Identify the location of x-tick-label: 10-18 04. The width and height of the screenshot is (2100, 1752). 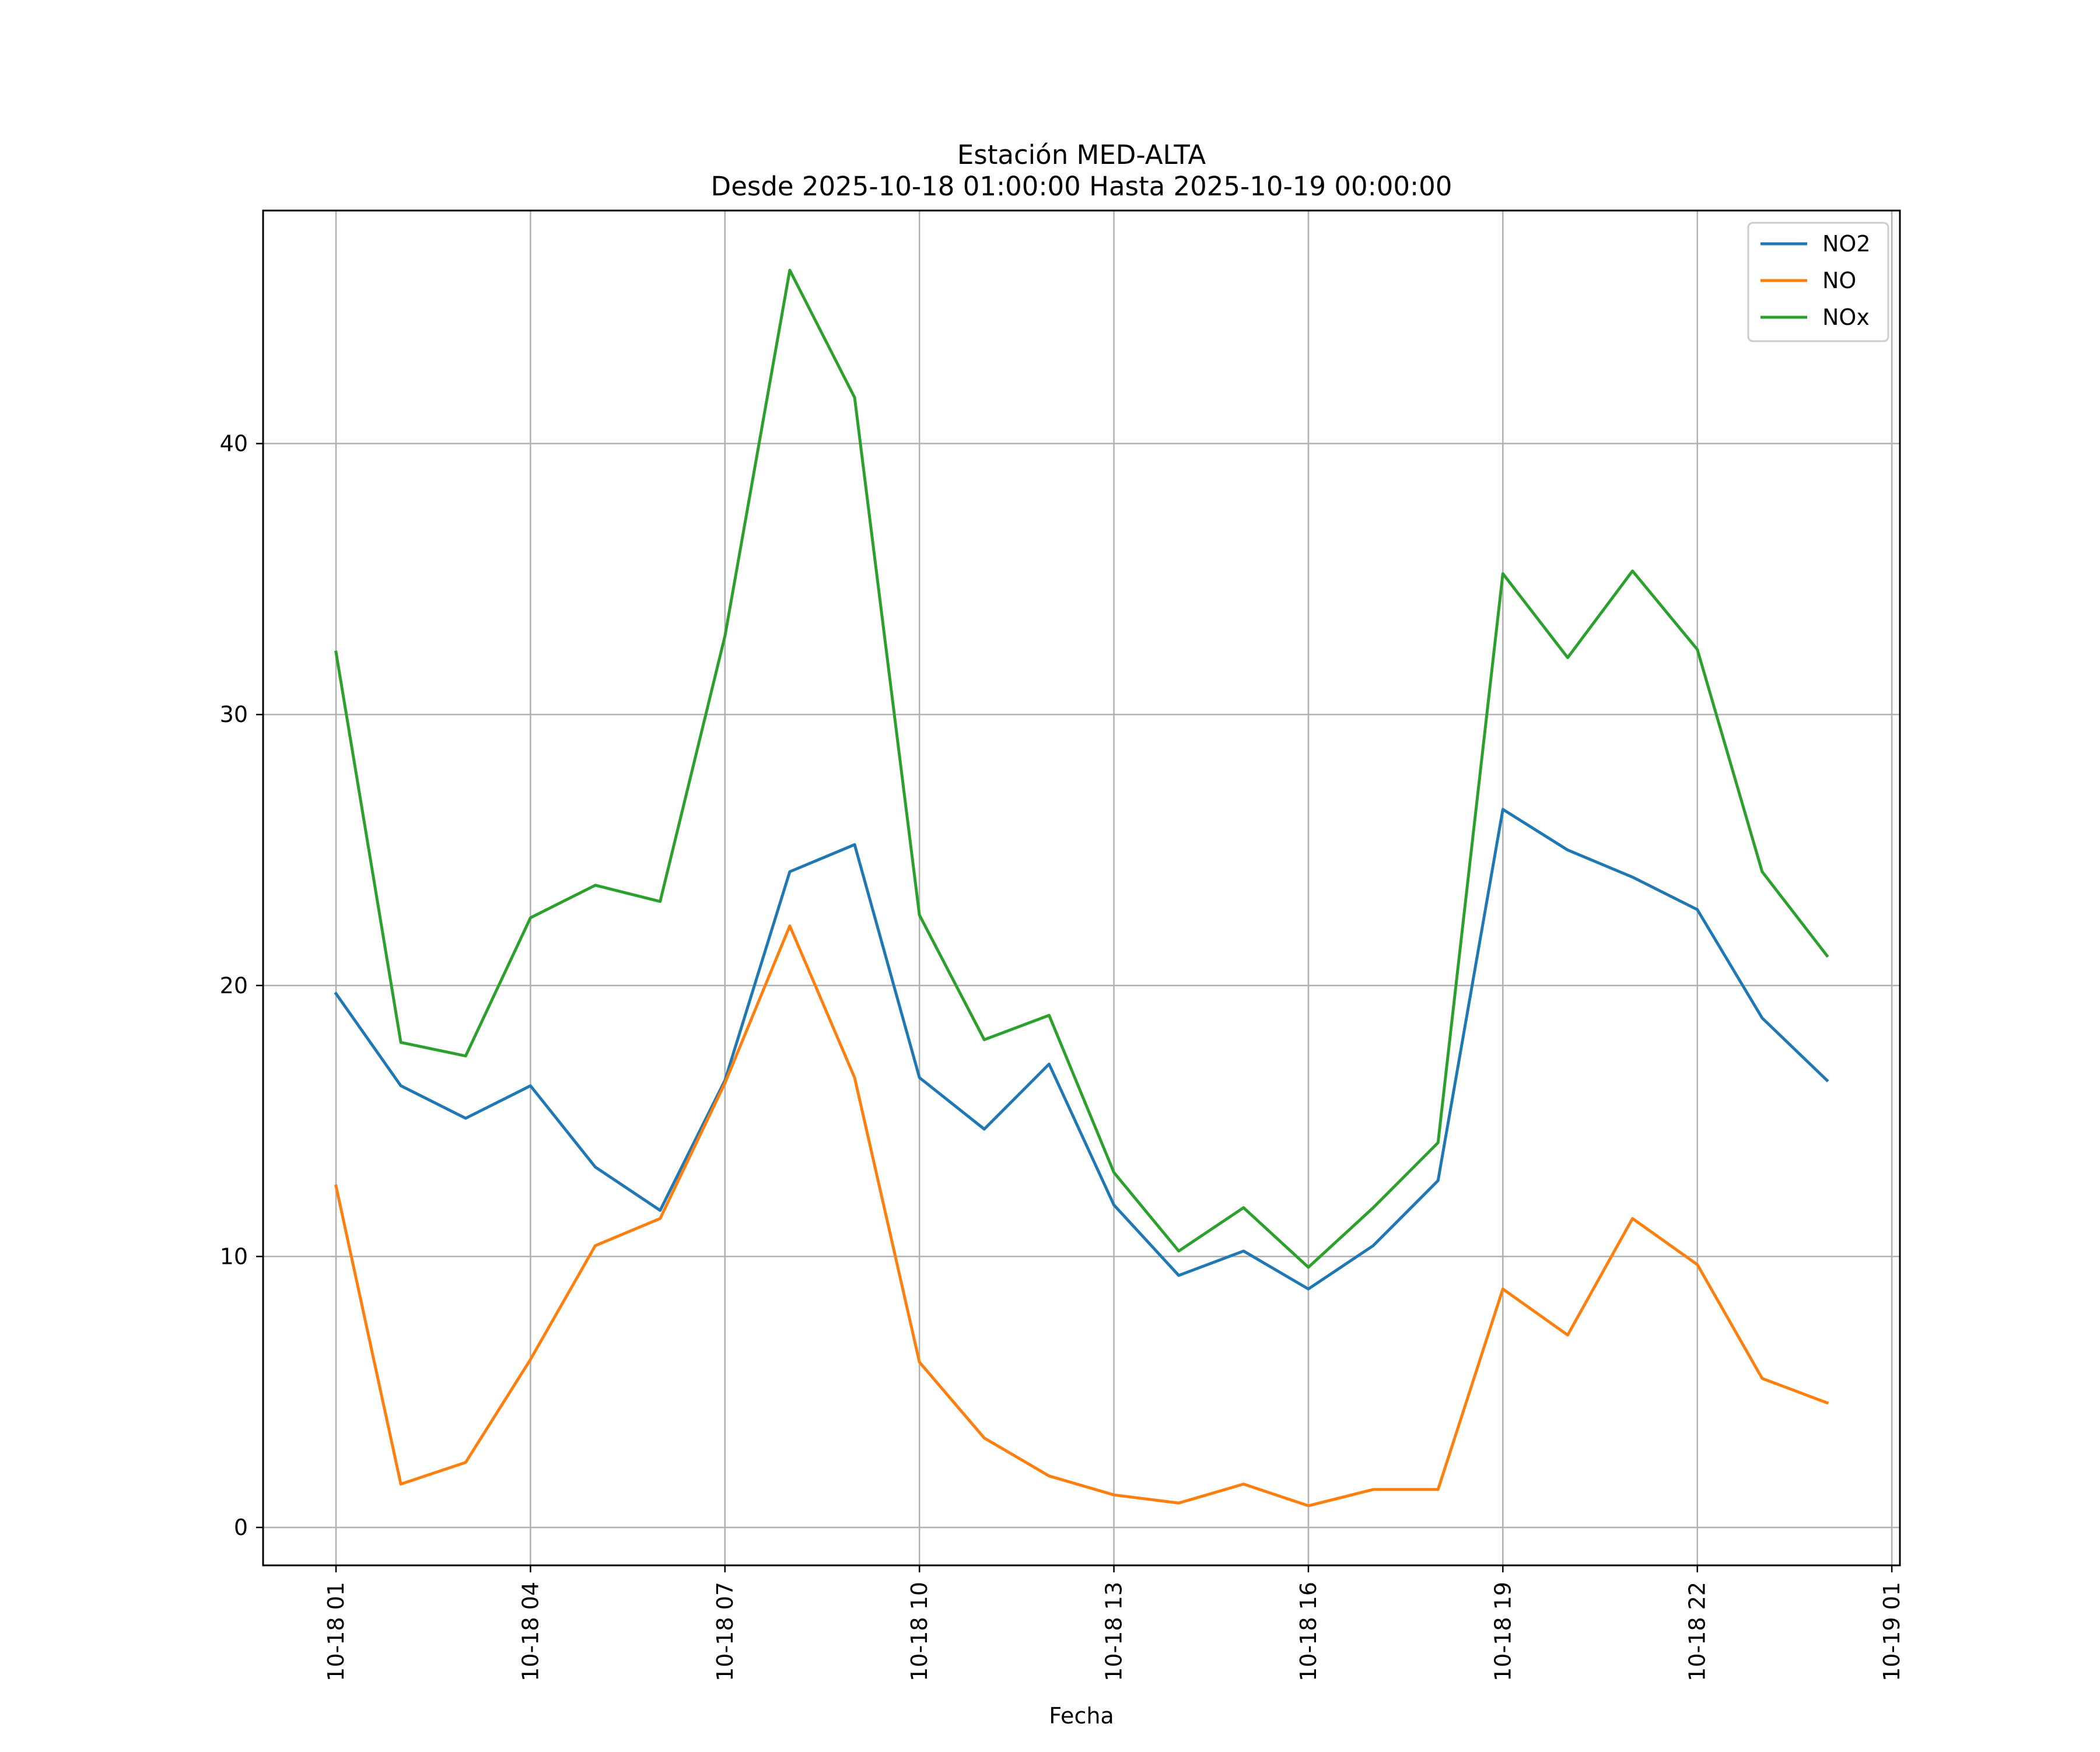
(530, 1632).